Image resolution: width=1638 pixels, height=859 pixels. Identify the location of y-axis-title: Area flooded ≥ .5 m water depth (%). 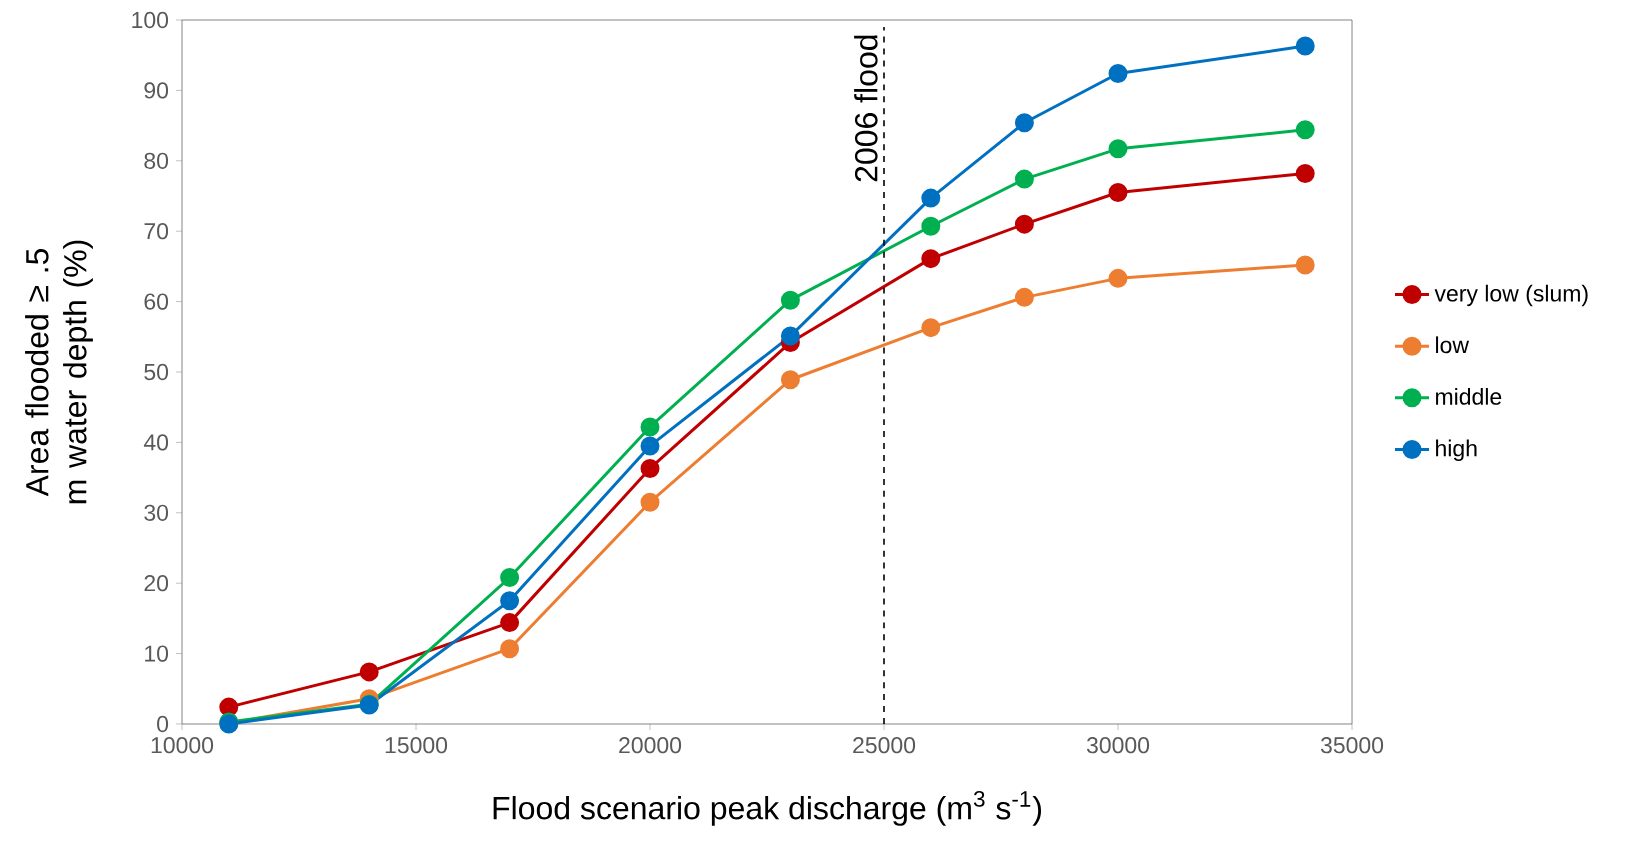
(59, 372).